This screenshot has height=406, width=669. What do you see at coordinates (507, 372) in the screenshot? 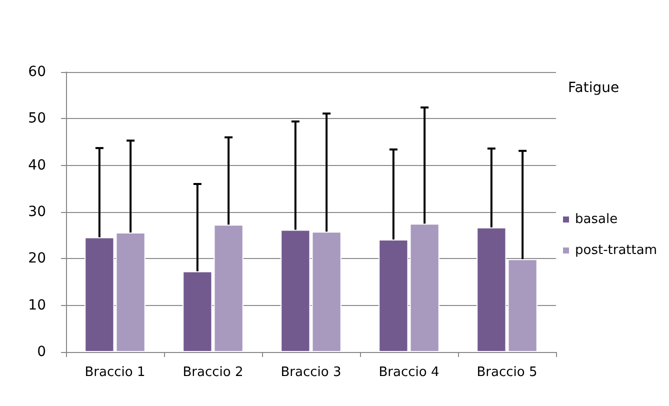
I see `x-tick-label: Braccio 5` at bounding box center [507, 372].